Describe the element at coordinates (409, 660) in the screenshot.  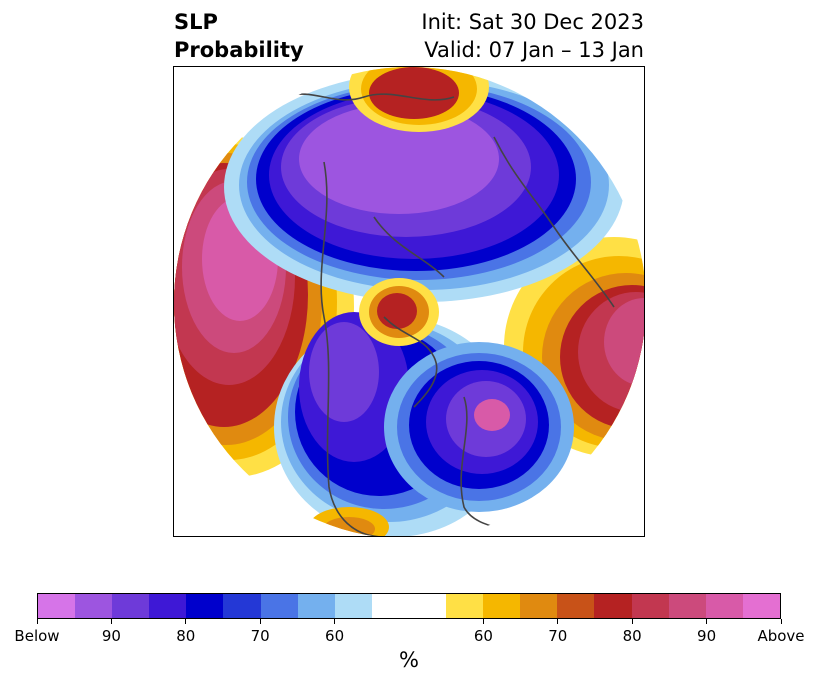
I see `units-label: %` at that location.